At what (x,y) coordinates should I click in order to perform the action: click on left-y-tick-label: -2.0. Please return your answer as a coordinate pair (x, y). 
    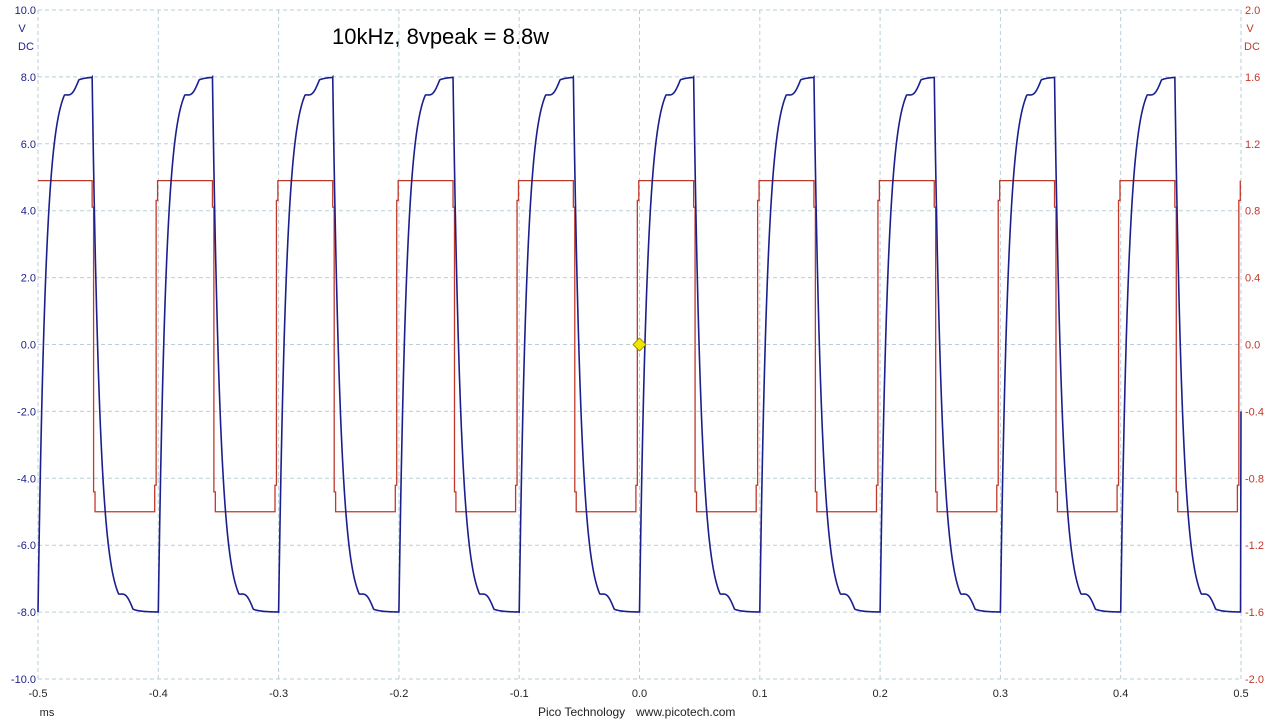
    Looking at the image, I should click on (26, 412).